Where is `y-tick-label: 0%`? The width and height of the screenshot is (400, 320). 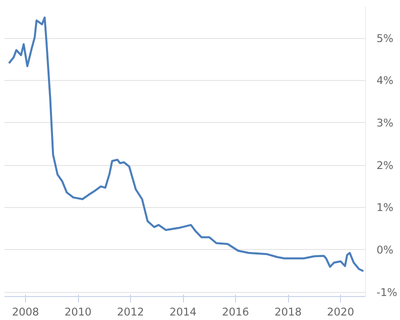
y-tick-label: 0% is located at coordinates (385, 249).